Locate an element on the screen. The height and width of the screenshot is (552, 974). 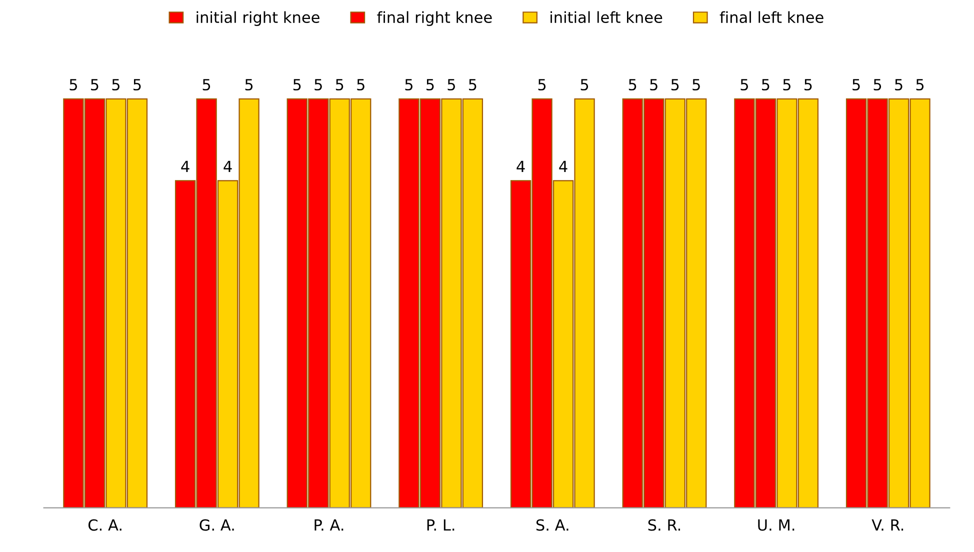
legend-label: final left knee is located at coordinates (772, 17).